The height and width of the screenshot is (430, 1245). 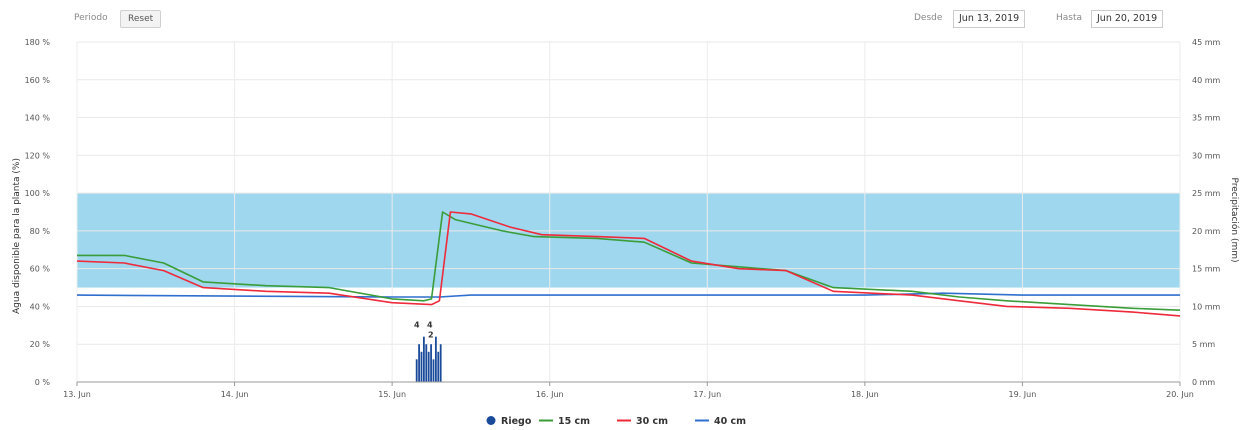 I want to click on reset-button: Reset, so click(x=141, y=19).